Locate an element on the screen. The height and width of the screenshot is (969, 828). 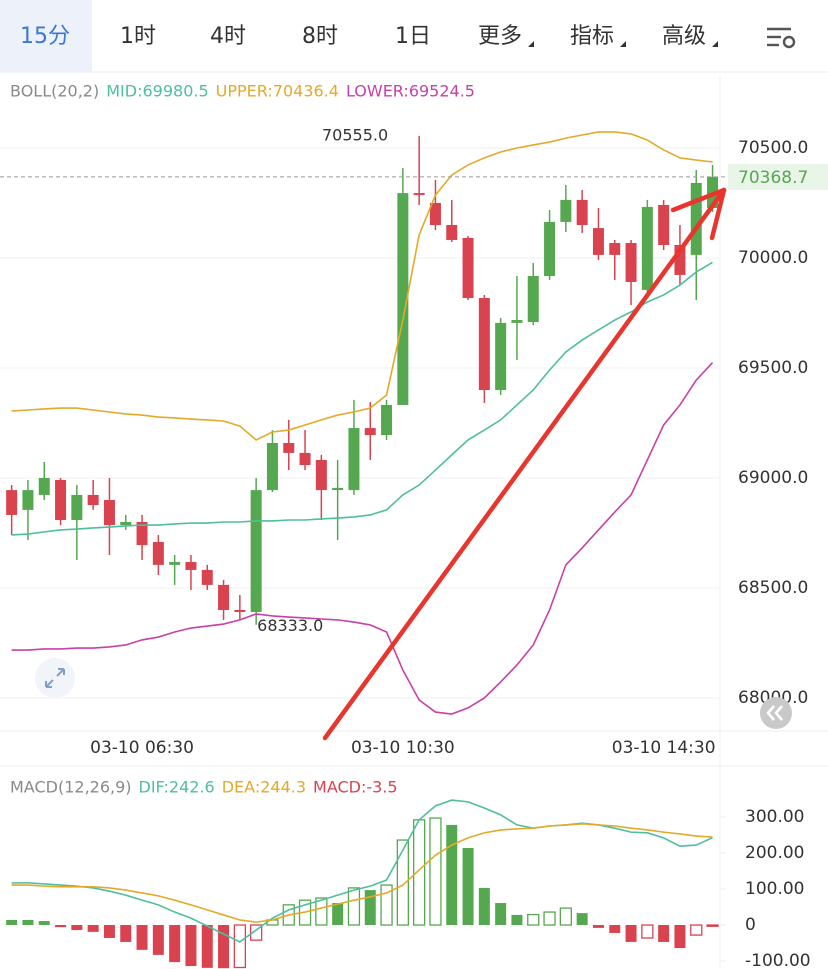
expand-glyph is located at coordinates (55, 678).